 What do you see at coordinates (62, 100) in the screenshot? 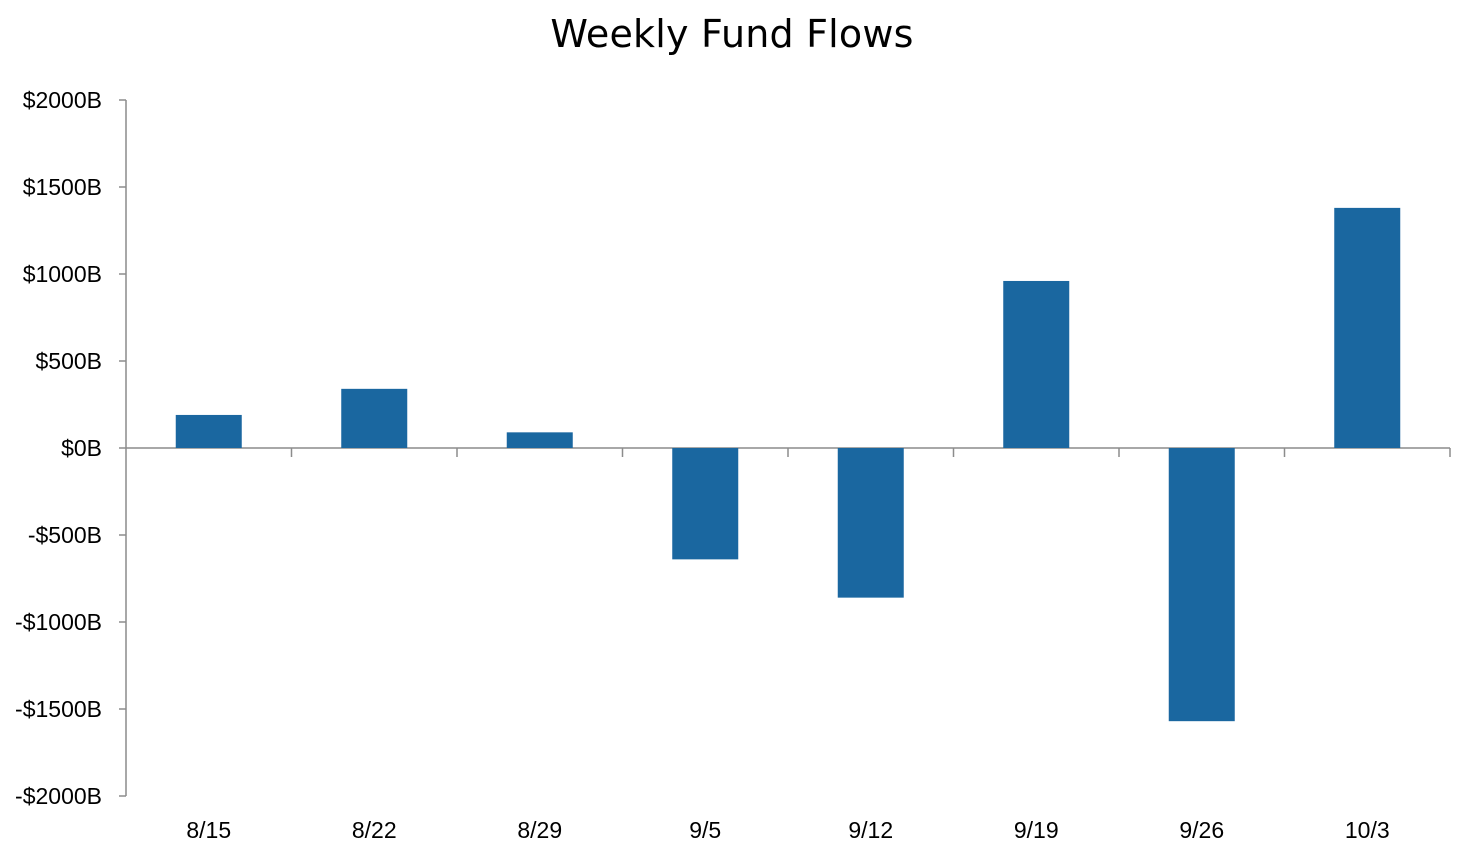
I see `y-tick-label: $2000B` at bounding box center [62, 100].